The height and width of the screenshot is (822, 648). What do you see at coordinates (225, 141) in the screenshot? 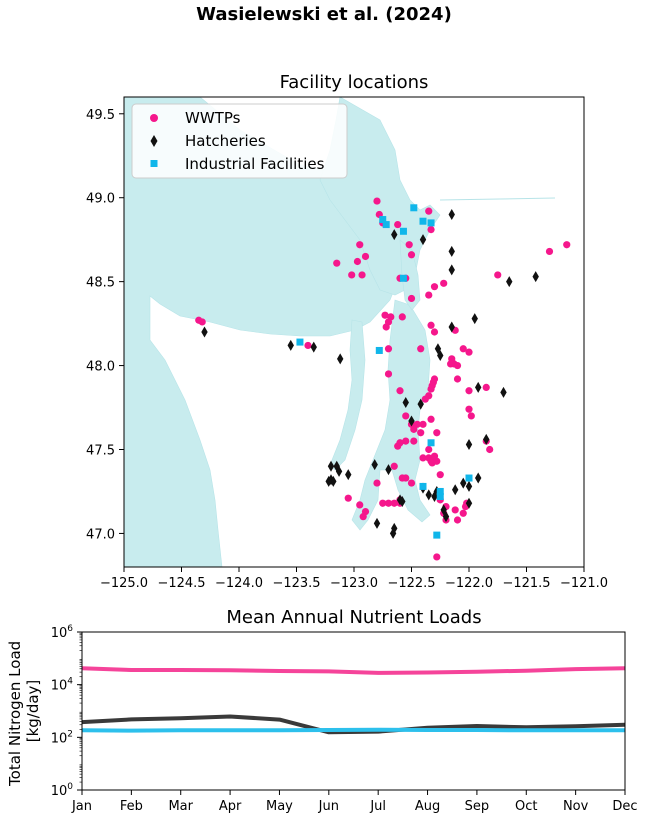
I see `legend-label-hatcheries: Hatcheries` at bounding box center [225, 141].